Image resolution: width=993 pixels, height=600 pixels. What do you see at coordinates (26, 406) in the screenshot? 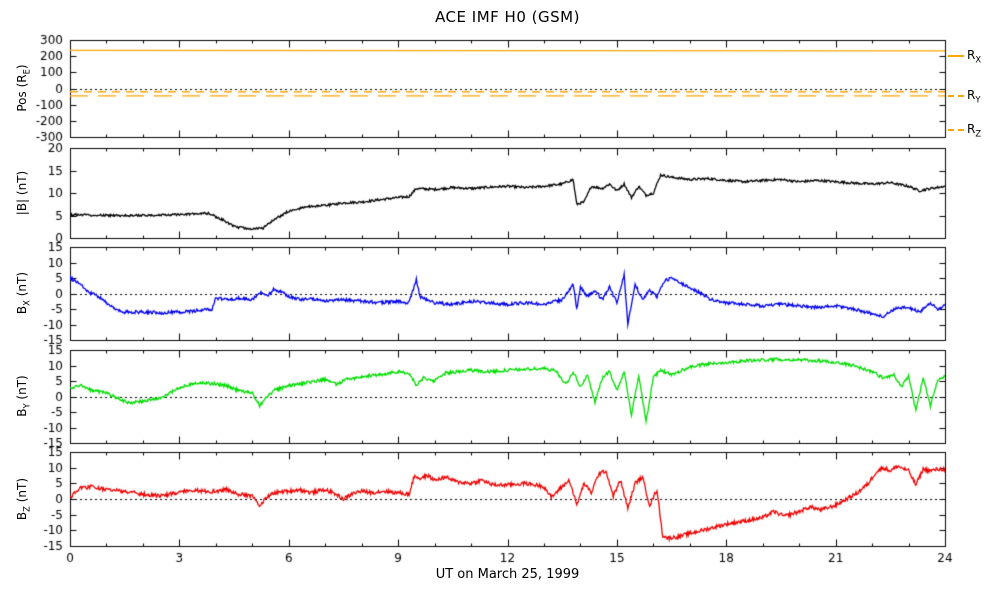
I see `ylabel-sub: Y` at bounding box center [26, 406].